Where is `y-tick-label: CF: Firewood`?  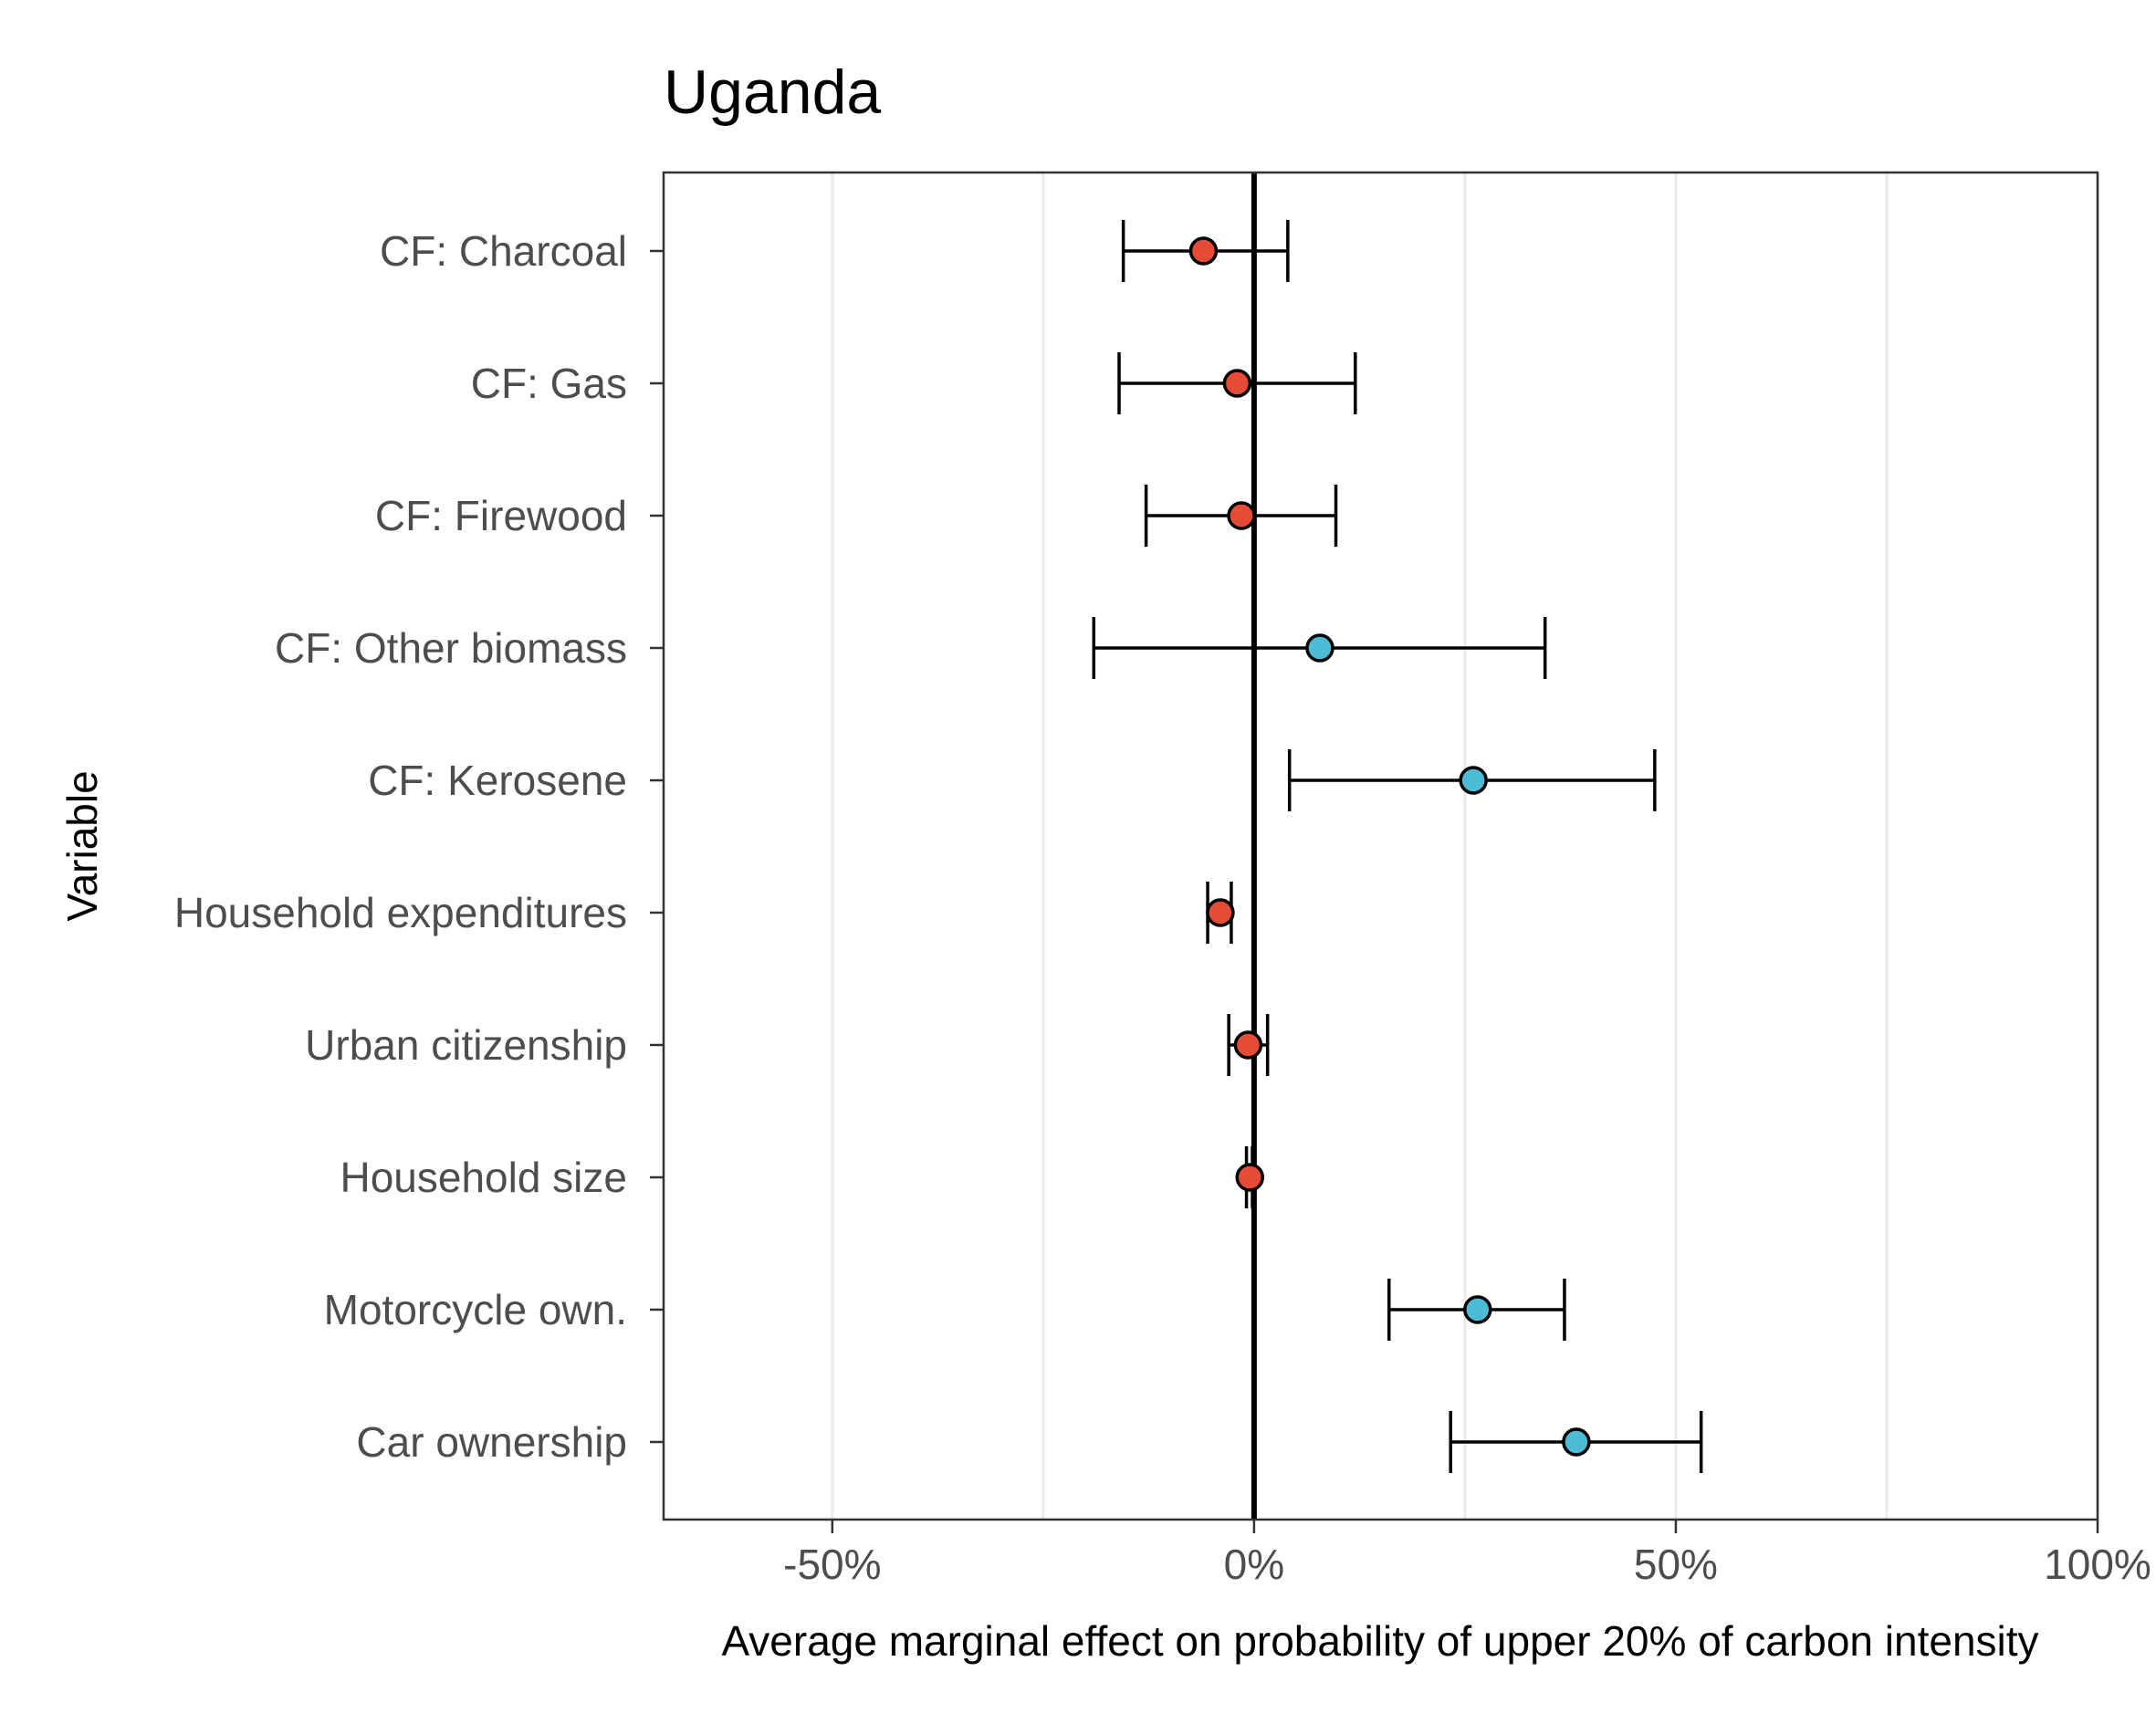 y-tick-label: CF: Firewood is located at coordinates (501, 516).